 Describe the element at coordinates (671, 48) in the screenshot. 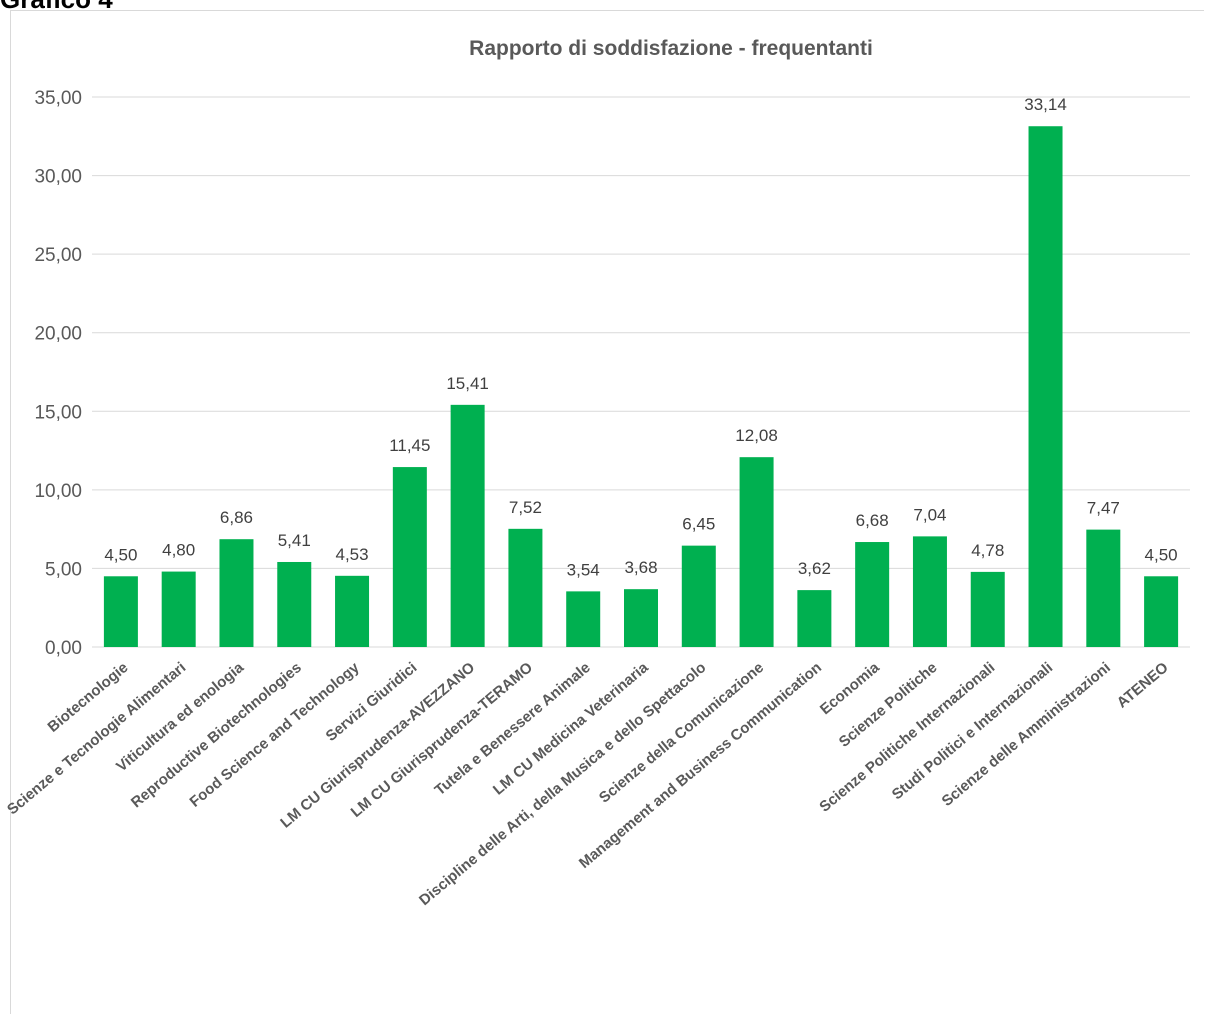

I see `chart-title: Rapporto di soddisfazione - frequentanti` at that location.